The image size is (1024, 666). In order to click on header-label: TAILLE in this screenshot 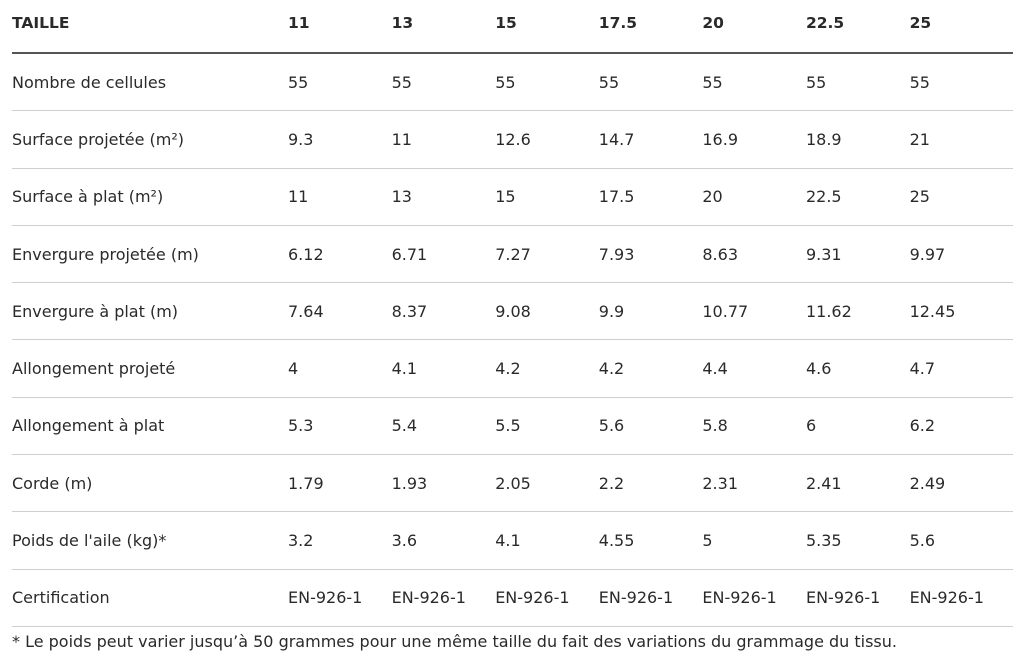, I will do `click(150, 27)`.